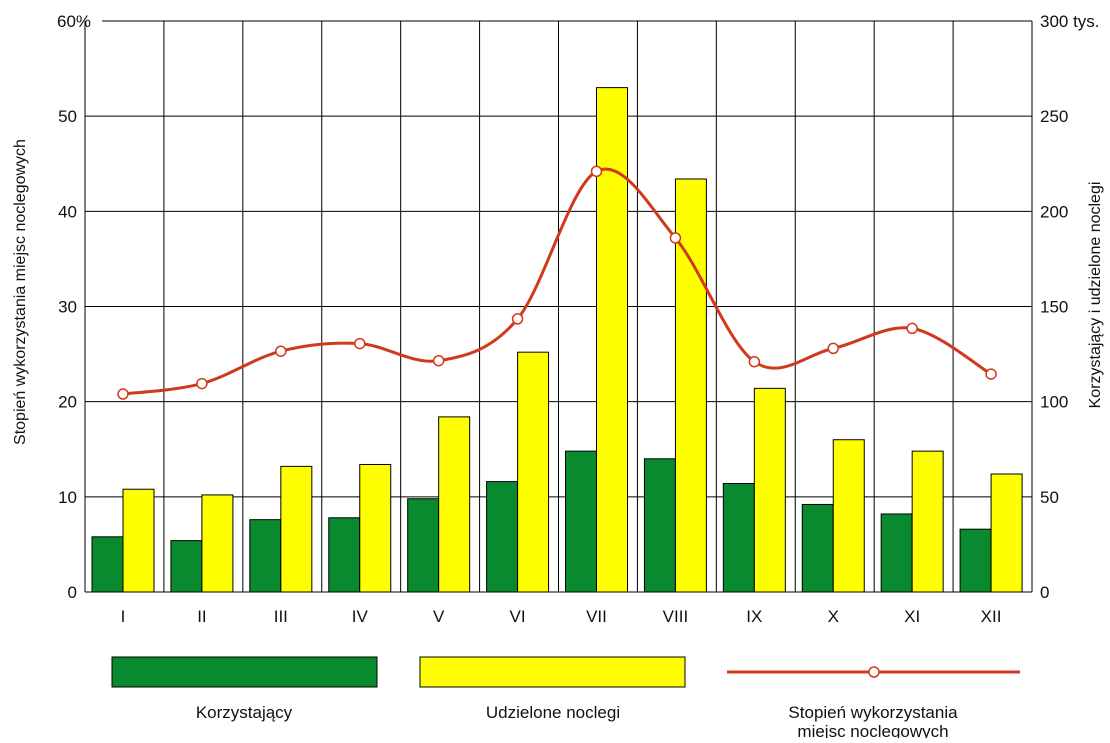 This screenshot has width=1110, height=743. I want to click on legend-label-stopien-line2: miejsc noclegowych, so click(872, 730).